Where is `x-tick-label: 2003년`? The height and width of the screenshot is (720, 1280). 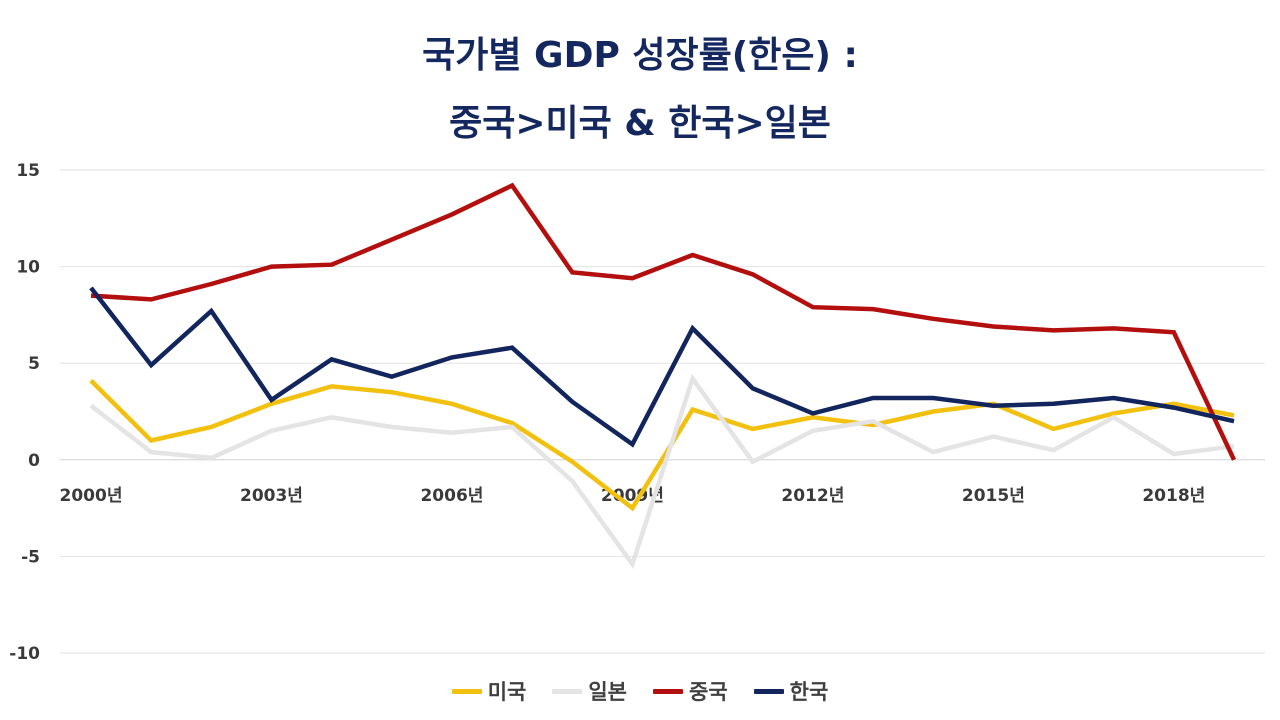 x-tick-label: 2003년 is located at coordinates (271, 496).